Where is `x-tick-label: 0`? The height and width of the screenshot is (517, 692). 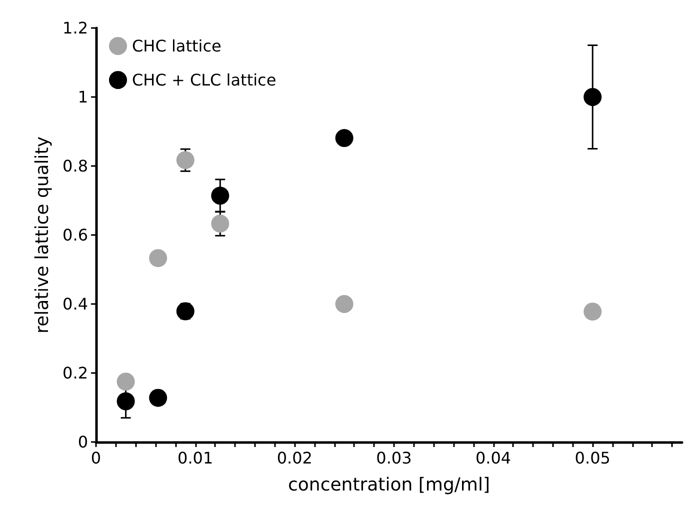 x-tick-label: 0 is located at coordinates (96, 458).